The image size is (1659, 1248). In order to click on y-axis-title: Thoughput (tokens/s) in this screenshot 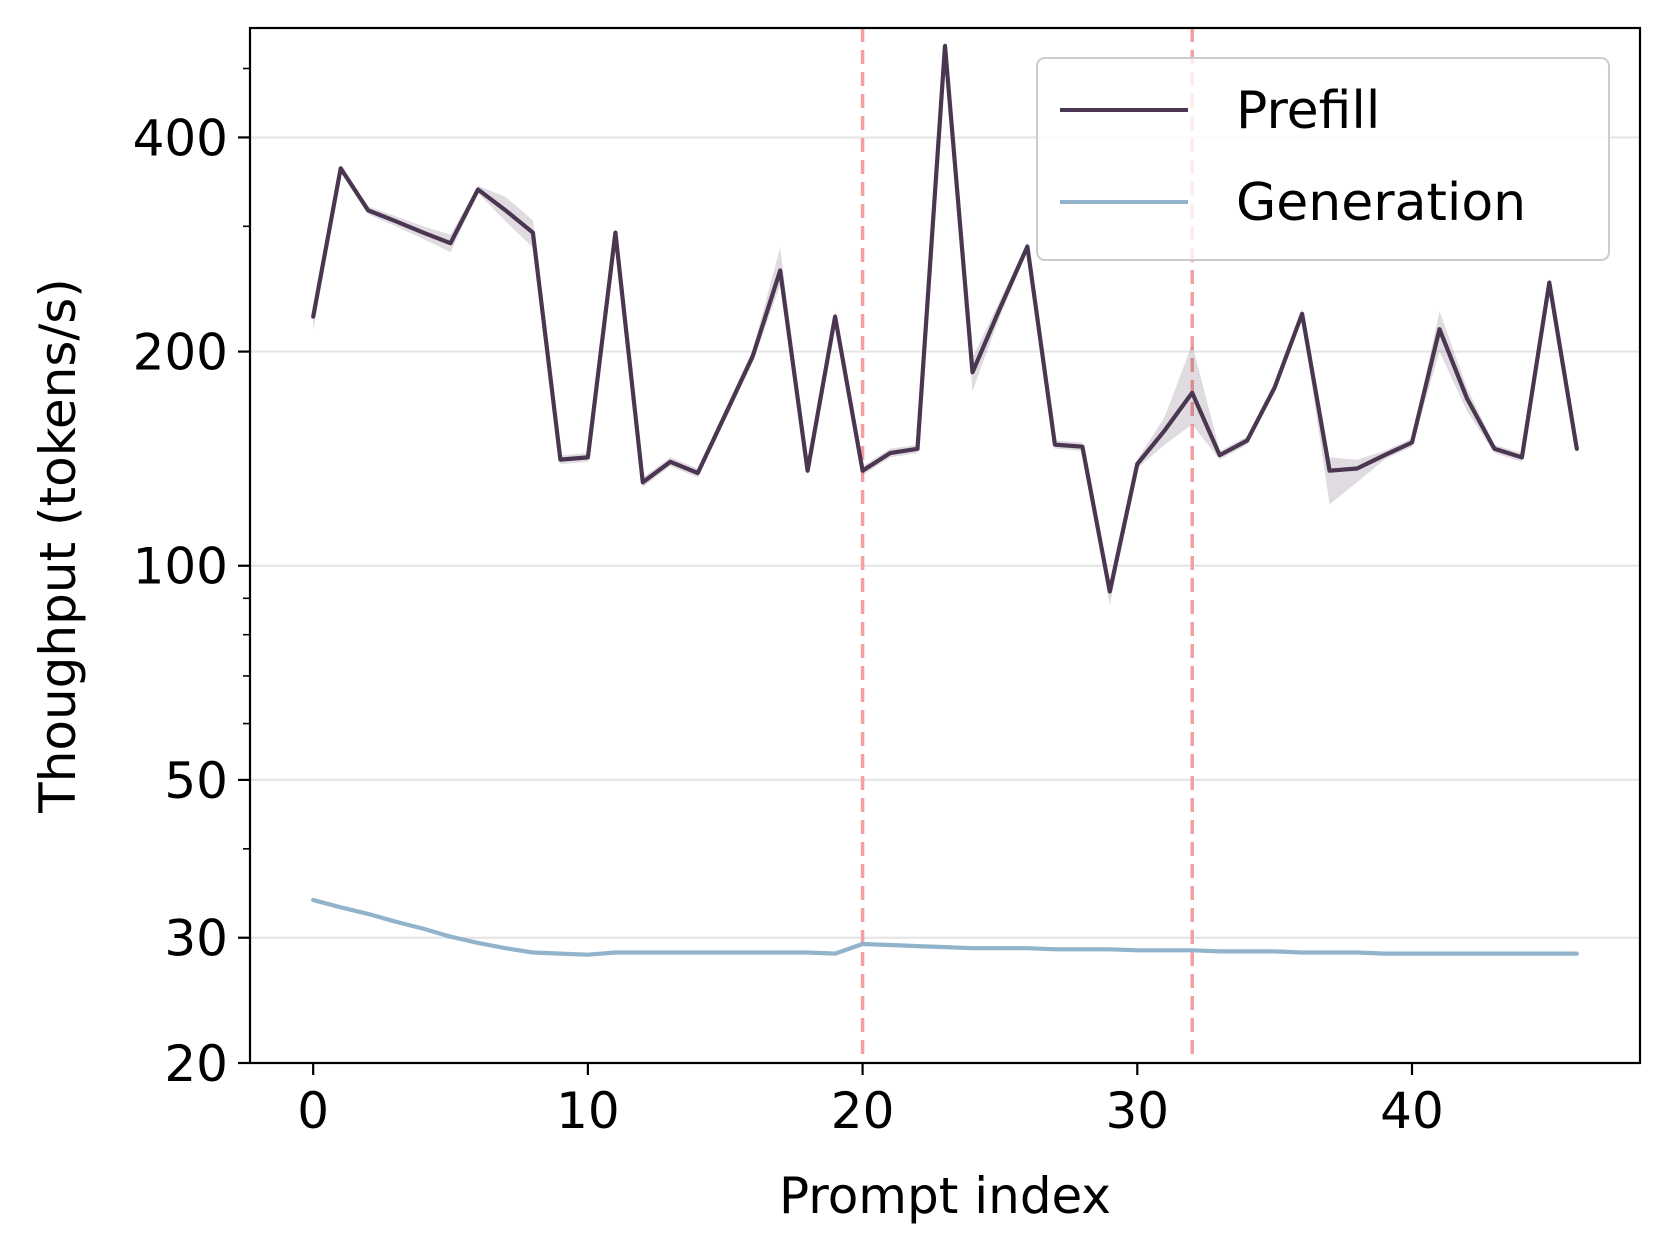, I will do `click(58, 546)`.